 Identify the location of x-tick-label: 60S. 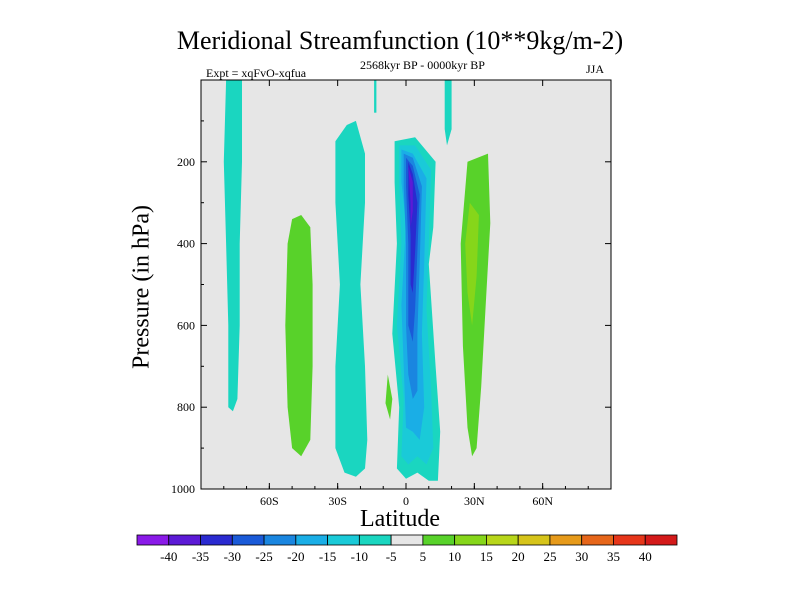
(269, 501).